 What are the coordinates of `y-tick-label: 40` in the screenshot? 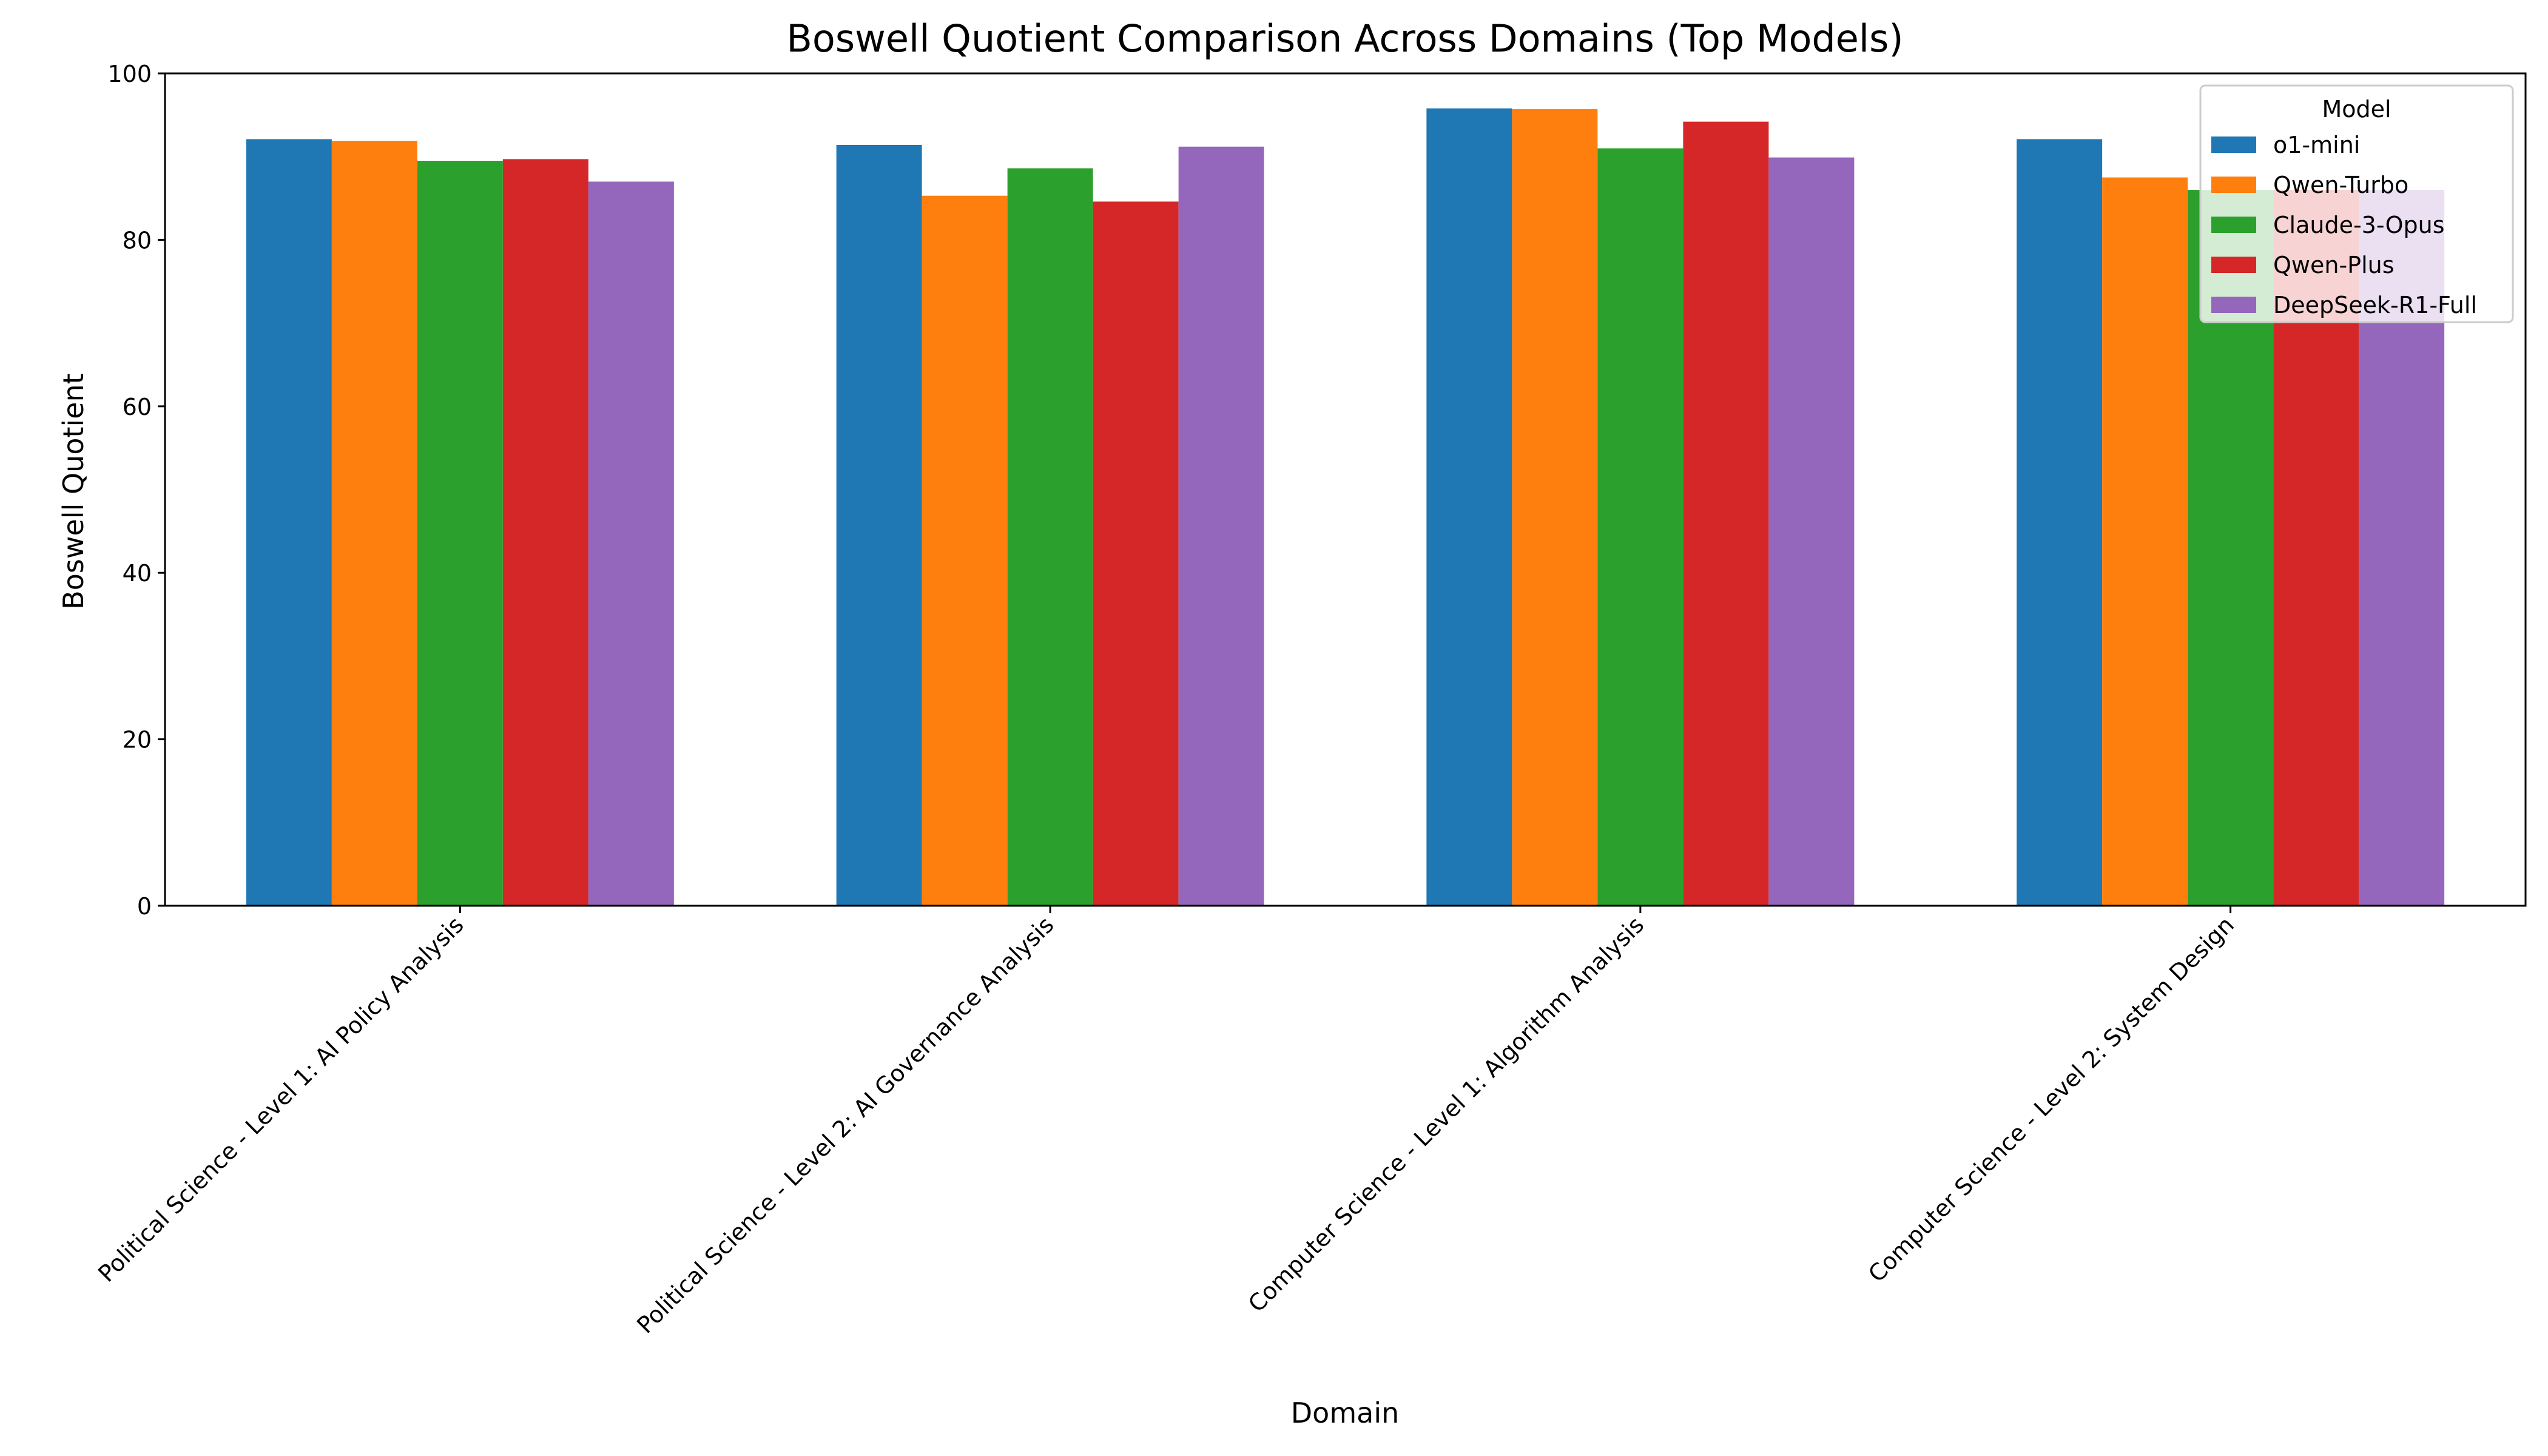 It's located at (137, 573).